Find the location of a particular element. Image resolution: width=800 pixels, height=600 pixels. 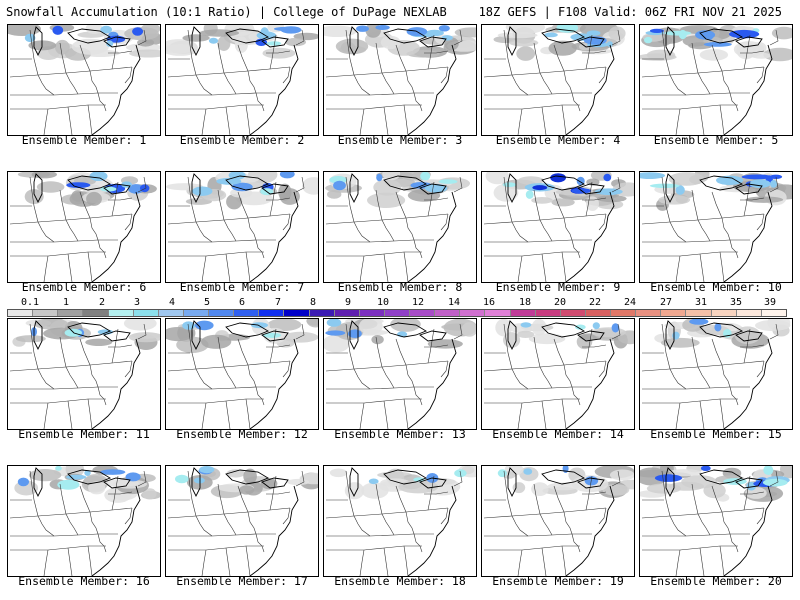

colorbar-tick-label: 12 is located at coordinates (418, 302).